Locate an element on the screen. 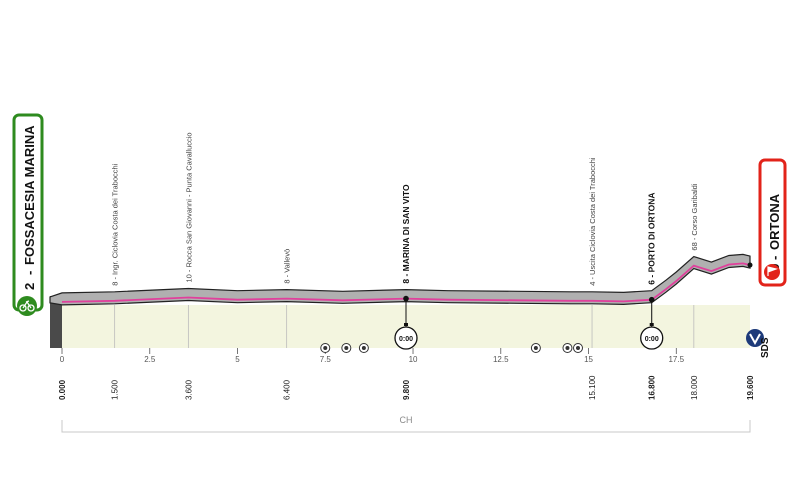 The height and width of the screenshot is (484, 800). start-number: 2 is located at coordinates (29, 286).